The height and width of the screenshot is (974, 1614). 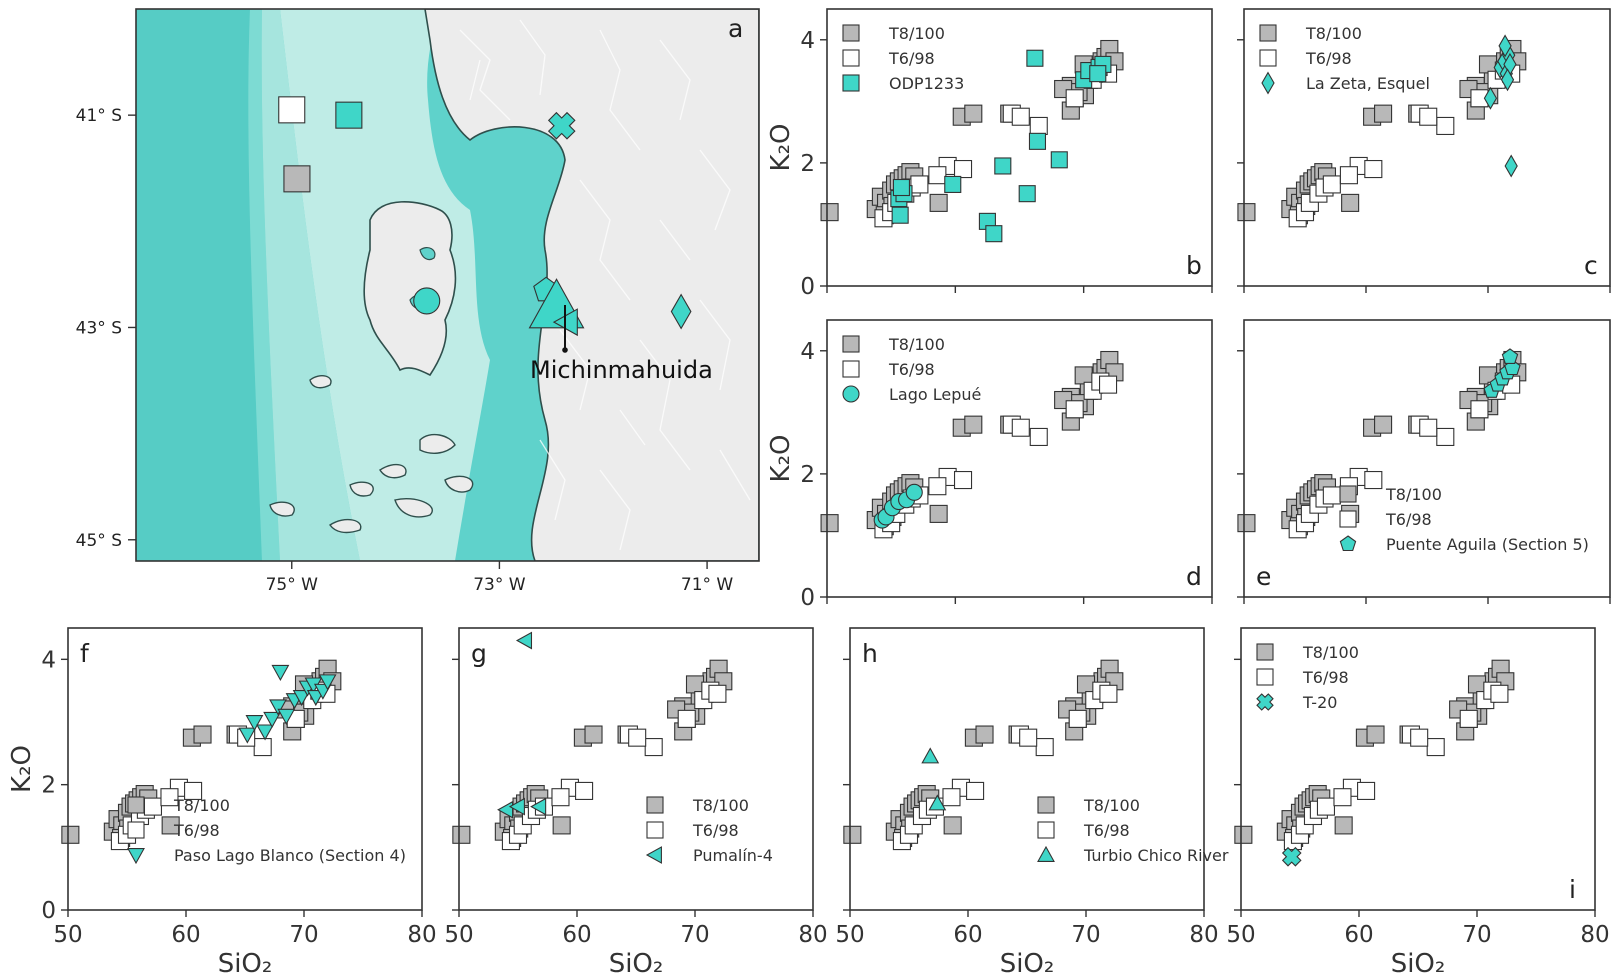 What do you see at coordinates (1505, 46) in the screenshot?
I see `point-la-zeta-esquel` at bounding box center [1505, 46].